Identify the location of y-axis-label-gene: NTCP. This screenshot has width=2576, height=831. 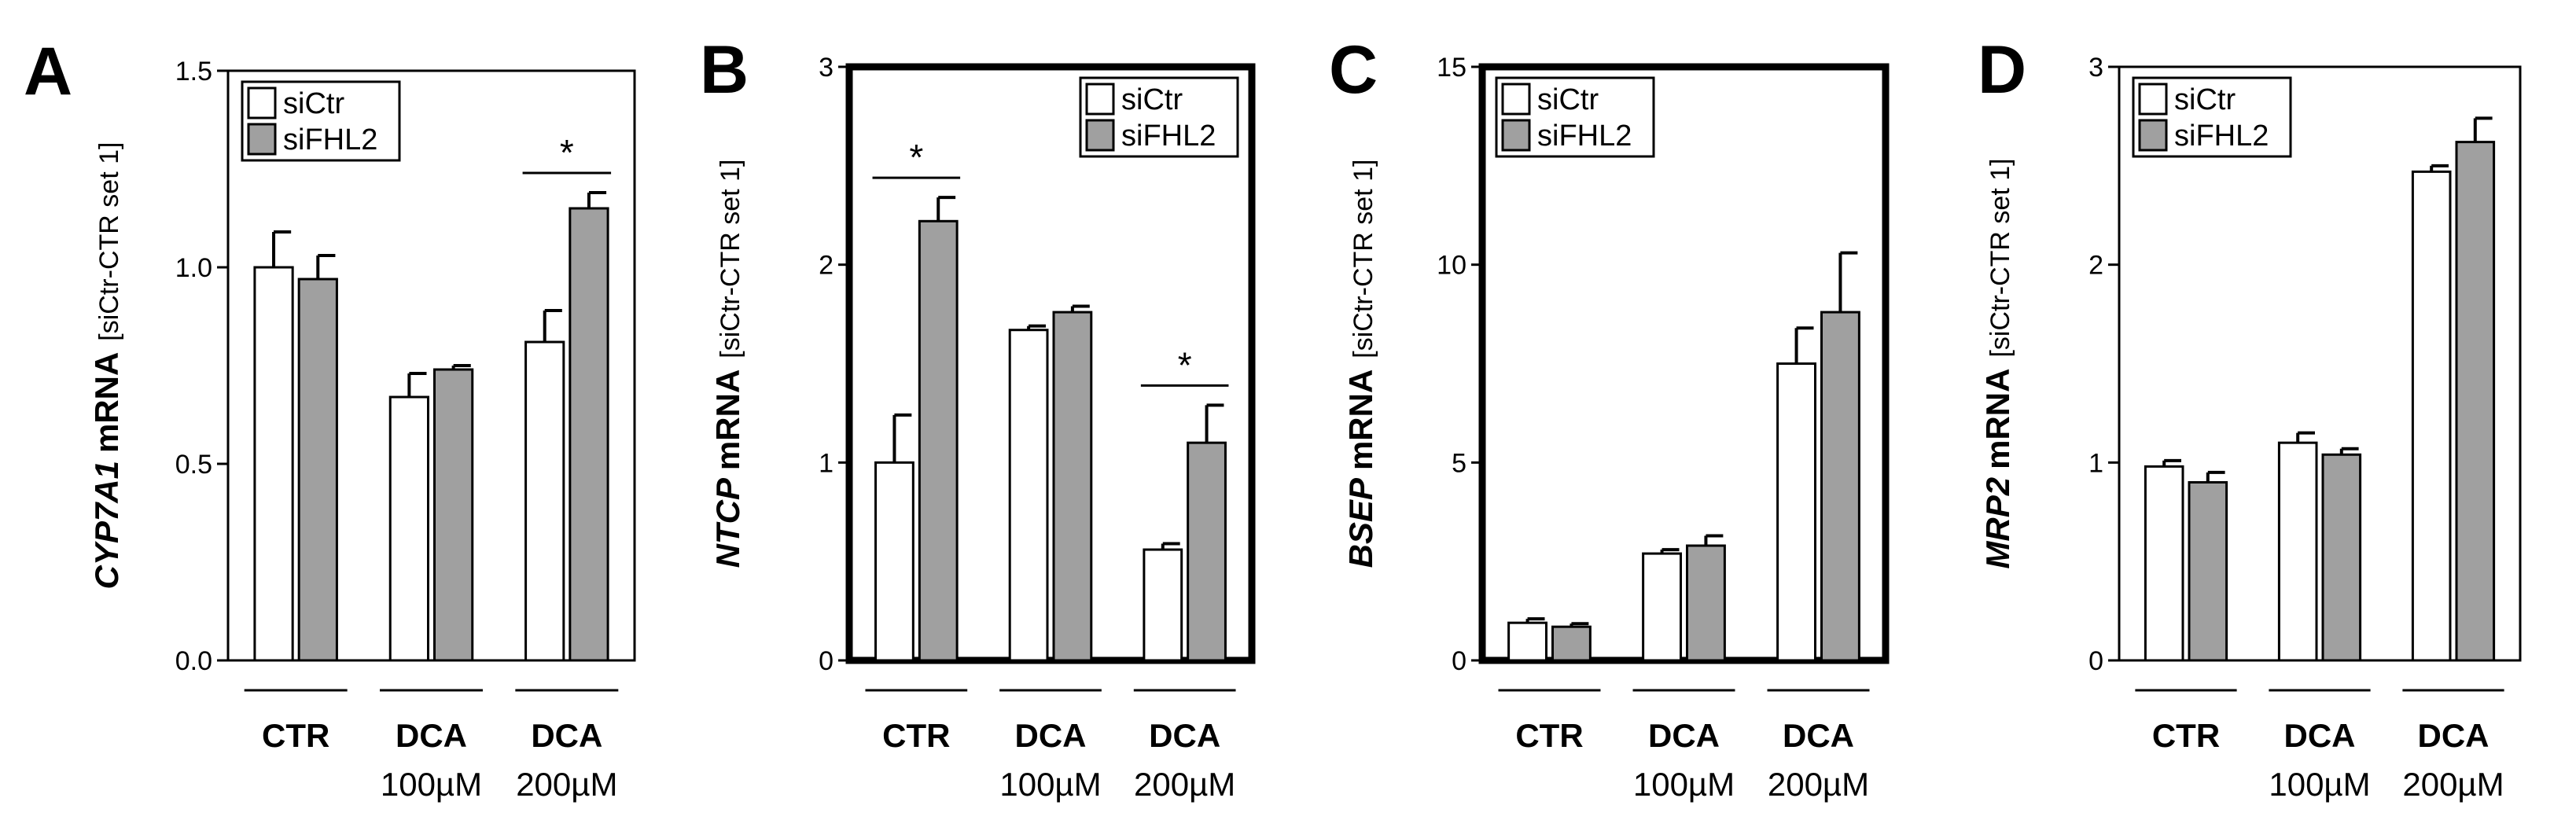
(727, 522).